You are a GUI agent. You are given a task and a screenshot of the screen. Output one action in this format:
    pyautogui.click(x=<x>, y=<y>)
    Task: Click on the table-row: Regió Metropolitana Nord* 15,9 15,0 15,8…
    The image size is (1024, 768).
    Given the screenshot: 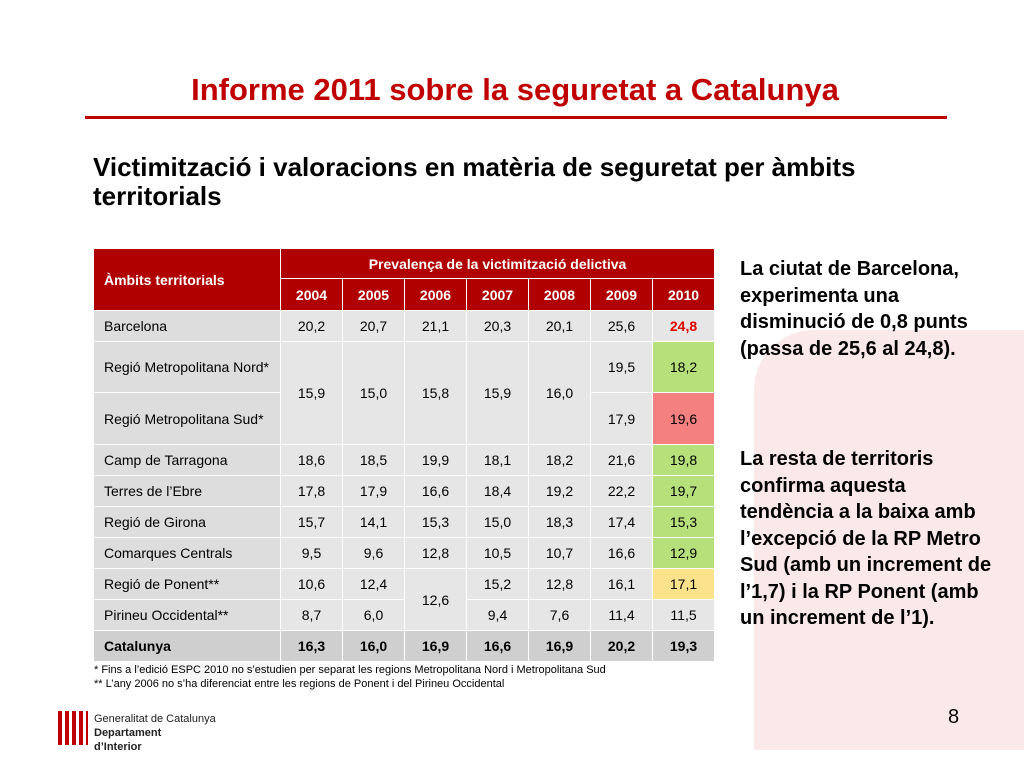 What is the action you would take?
    pyautogui.click(x=404, y=393)
    